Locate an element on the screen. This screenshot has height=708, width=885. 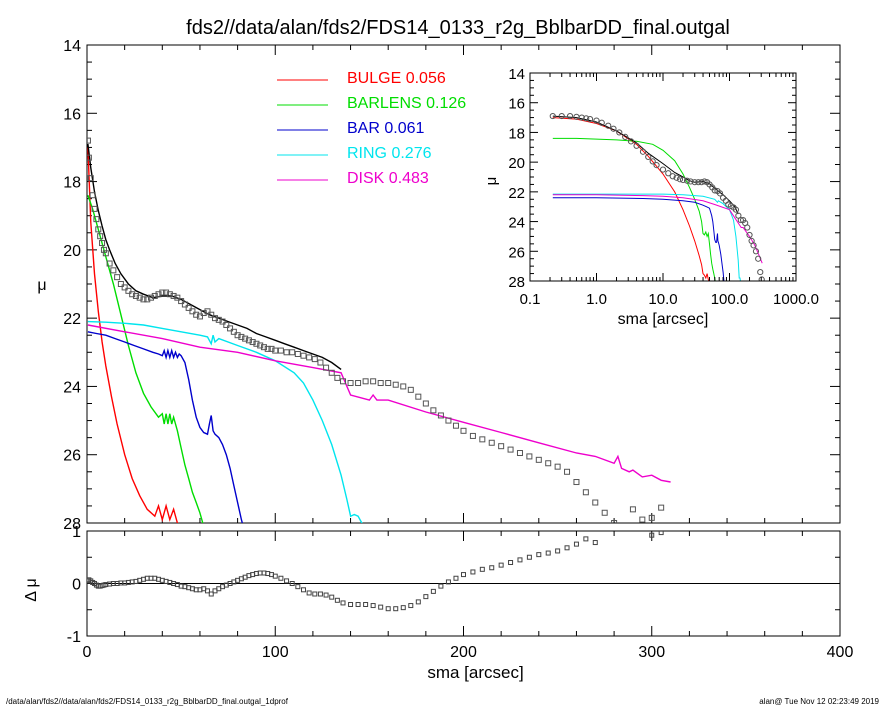
inset-series-line-ring is located at coordinates (646, 237).